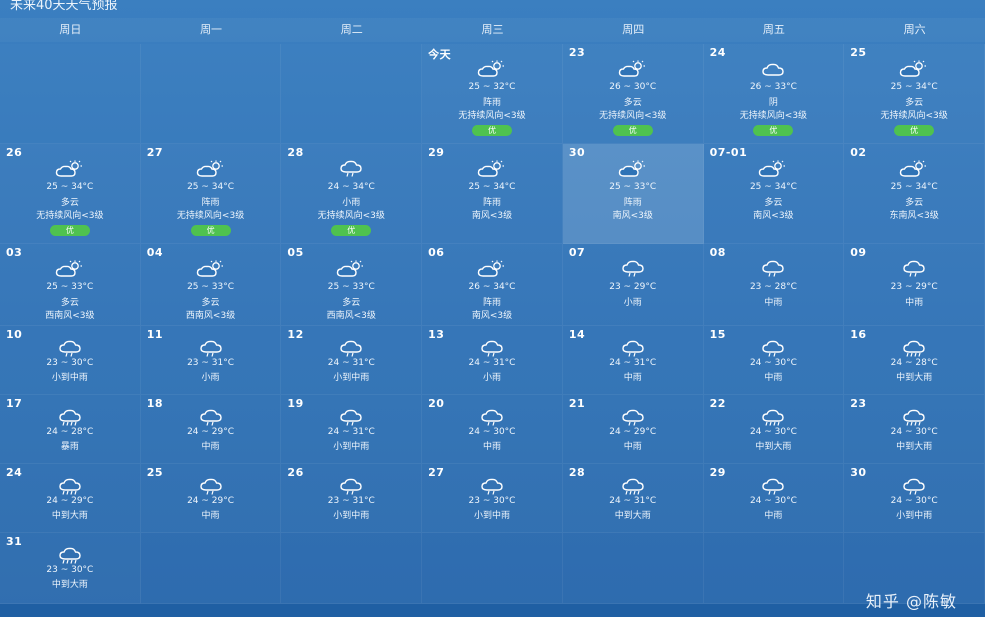  What do you see at coordinates (773, 516) in the screenshot?
I see `weather-condition: 中雨` at bounding box center [773, 516].